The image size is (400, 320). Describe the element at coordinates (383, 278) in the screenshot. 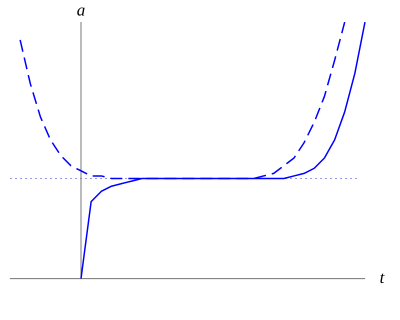

I see `x-axis-title: t` at that location.